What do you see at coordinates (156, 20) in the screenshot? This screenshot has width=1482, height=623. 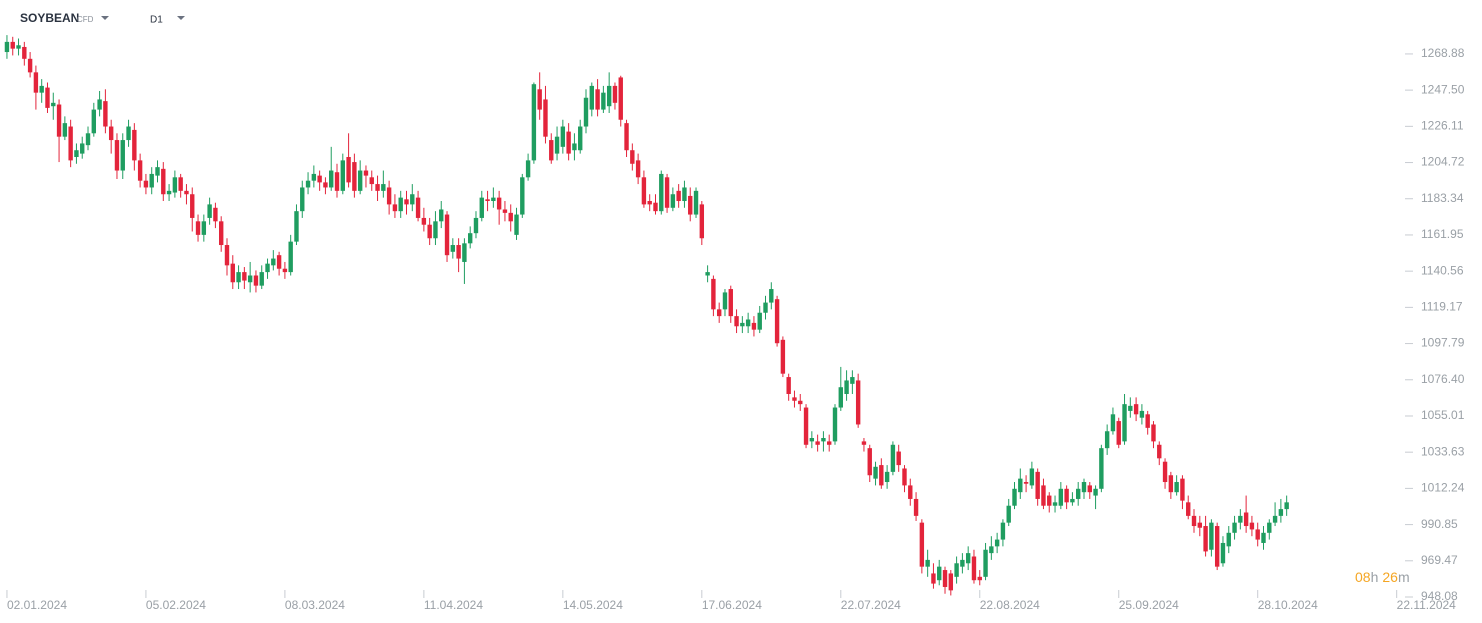 I see `timeframe: D1` at bounding box center [156, 20].